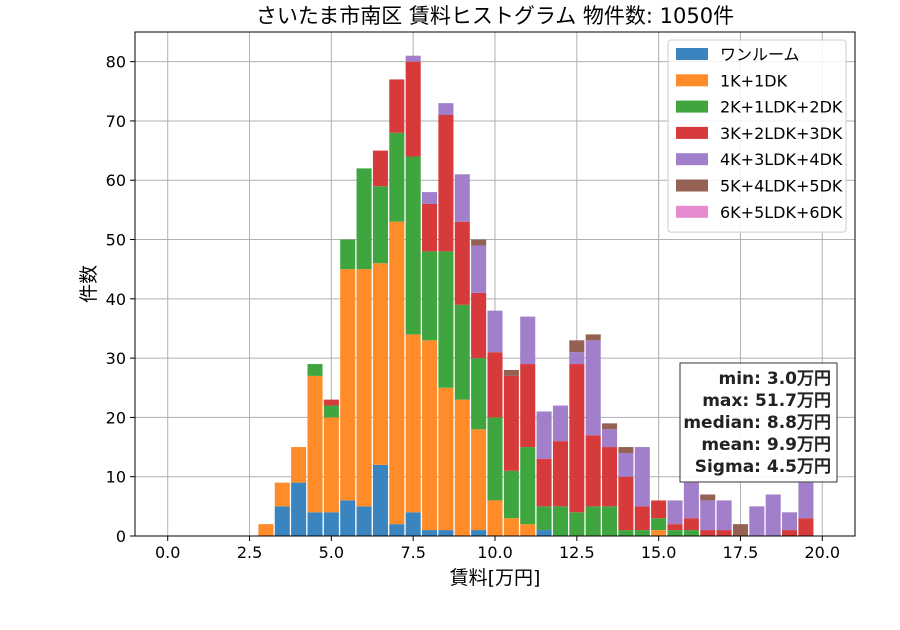 Image resolution: width=900 pixels, height=630 pixels. What do you see at coordinates (89, 284) in the screenshot?
I see `y-axis-label: 件数` at bounding box center [89, 284].